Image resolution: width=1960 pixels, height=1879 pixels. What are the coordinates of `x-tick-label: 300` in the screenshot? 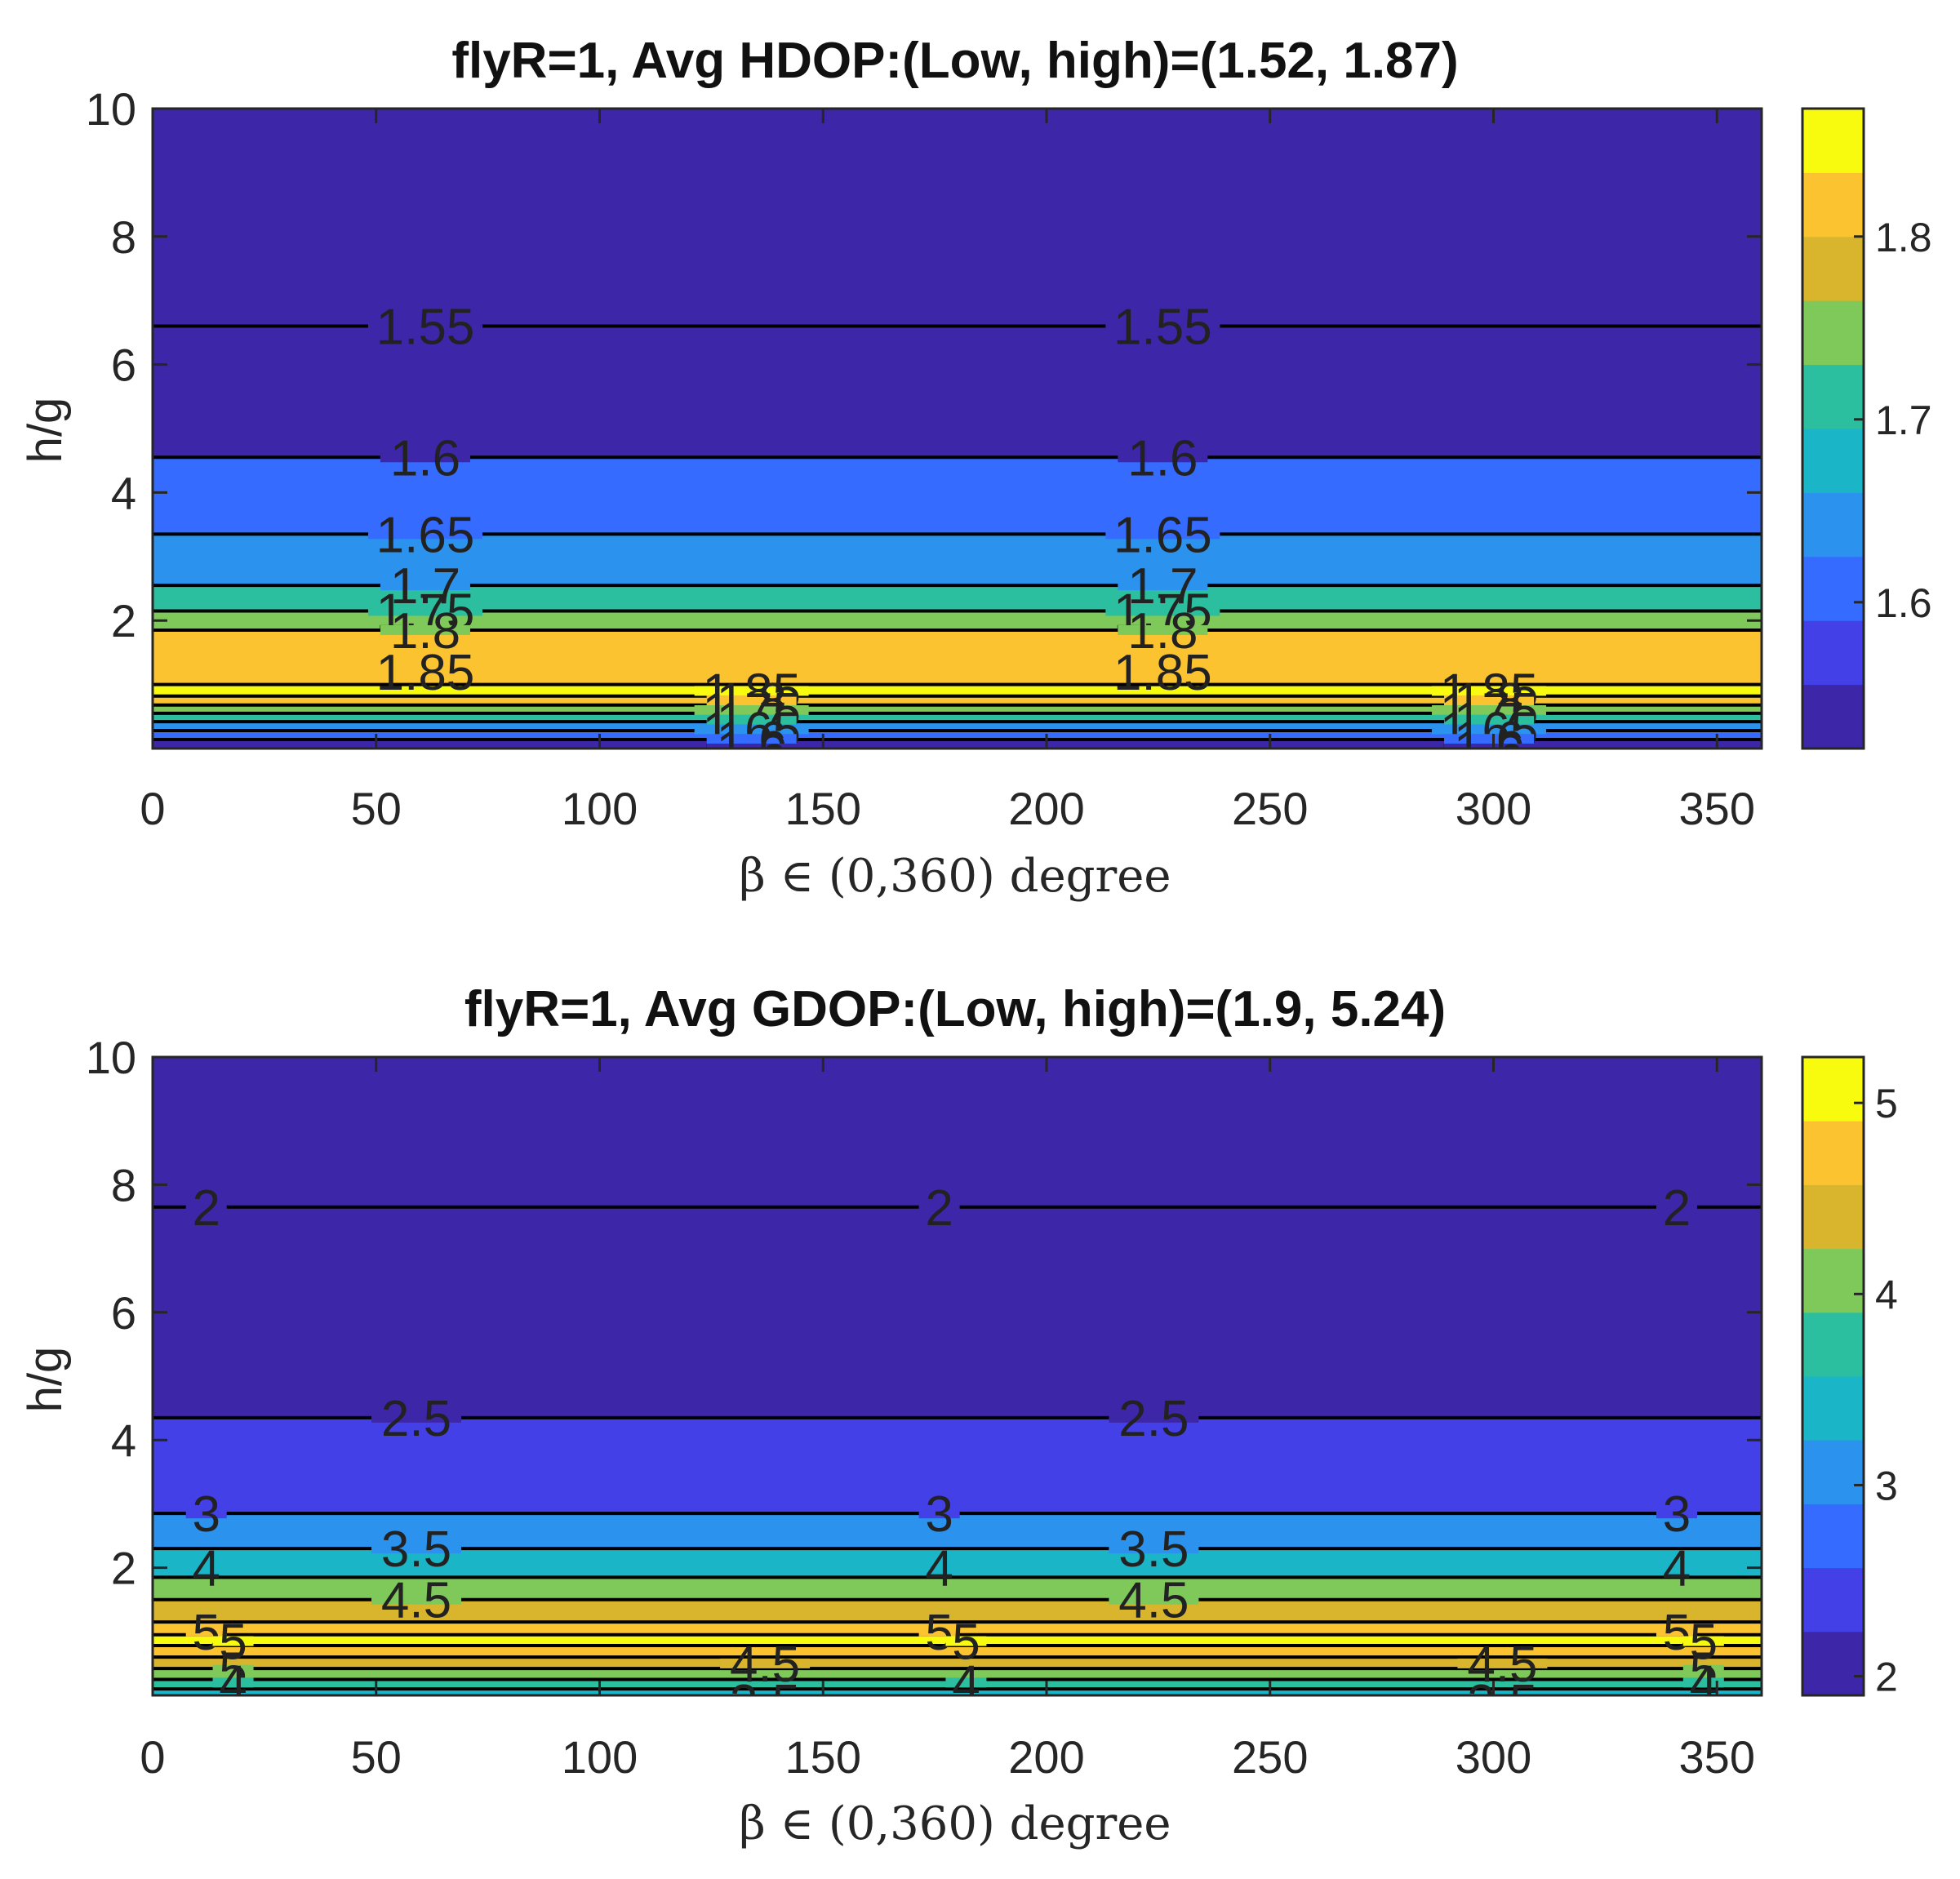 It's located at (1494, 1757).